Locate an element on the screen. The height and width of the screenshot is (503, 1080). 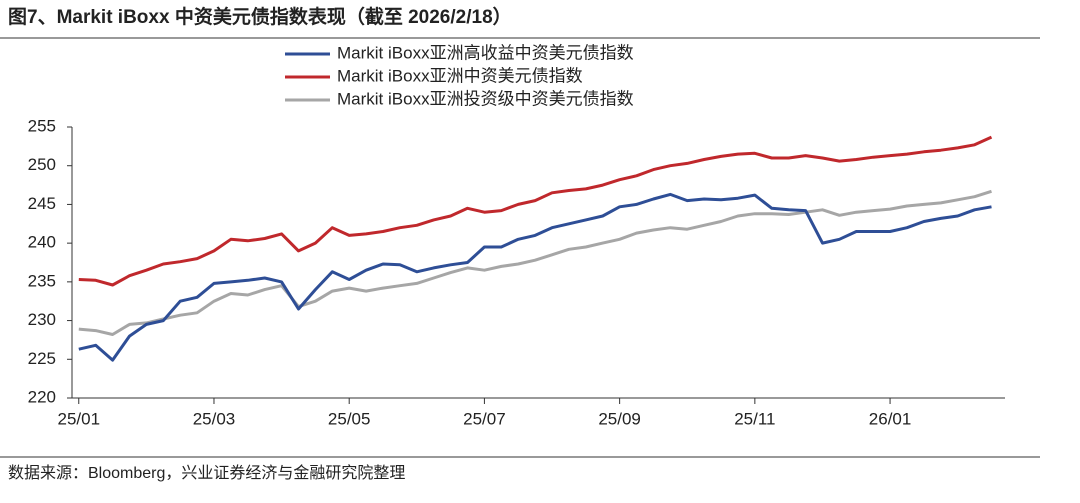
x-tick-label: 25/09 is located at coordinates (619, 418).